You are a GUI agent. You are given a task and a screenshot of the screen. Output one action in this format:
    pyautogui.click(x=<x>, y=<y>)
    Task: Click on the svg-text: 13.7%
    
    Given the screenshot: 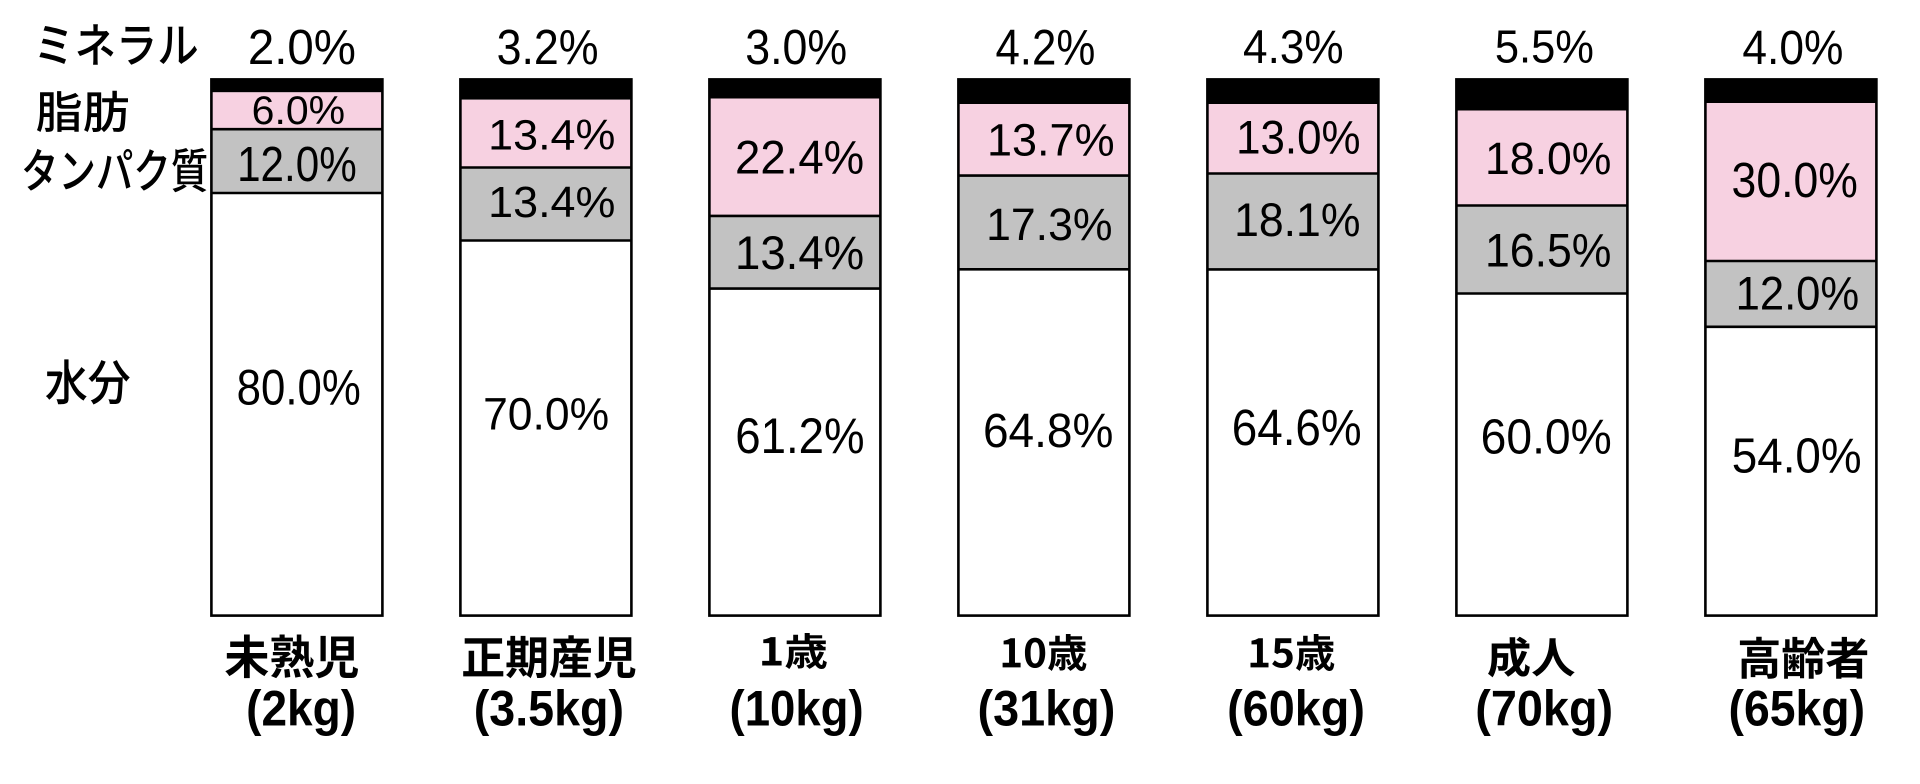 What is the action you would take?
    pyautogui.click(x=1051, y=140)
    